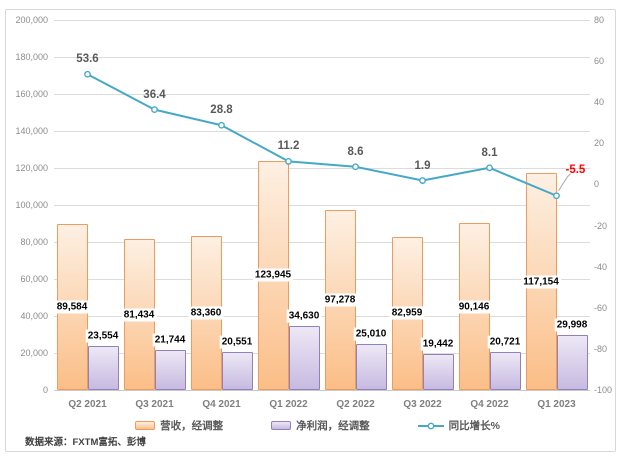 The width and height of the screenshot is (635, 471). What do you see at coordinates (597, 184) in the screenshot?
I see `y-axis-tick-right: 0` at bounding box center [597, 184].